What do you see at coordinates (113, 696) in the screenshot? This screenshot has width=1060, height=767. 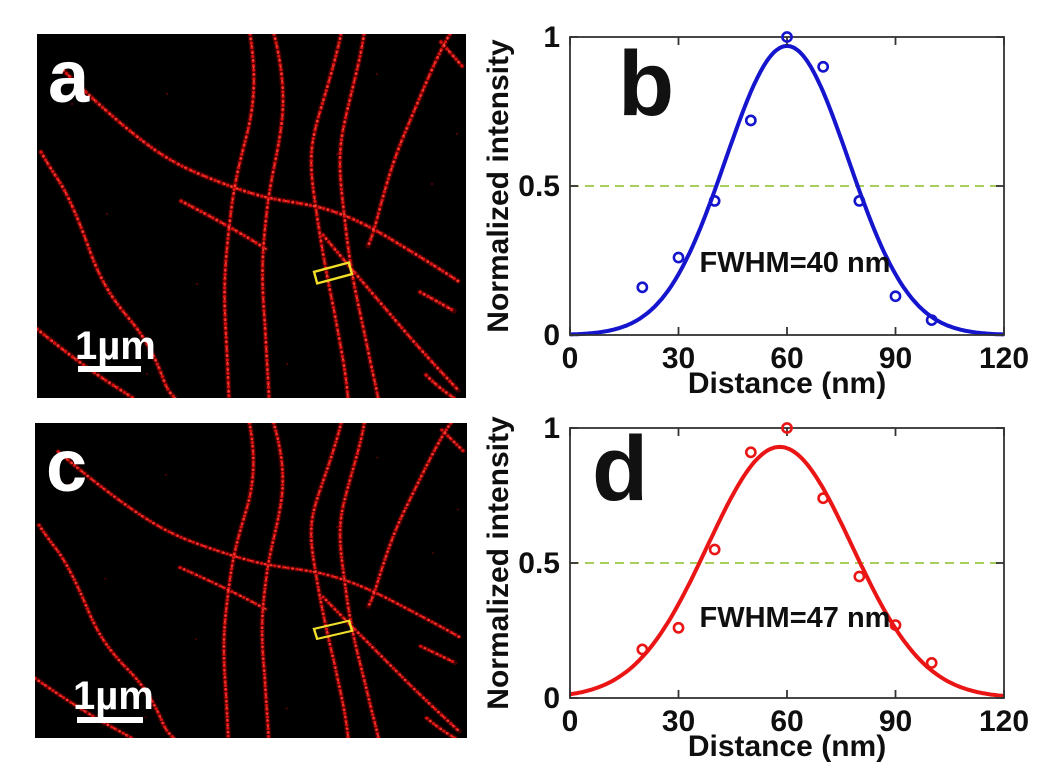 I see `scale-bar-label-c: 1µm` at bounding box center [113, 696].